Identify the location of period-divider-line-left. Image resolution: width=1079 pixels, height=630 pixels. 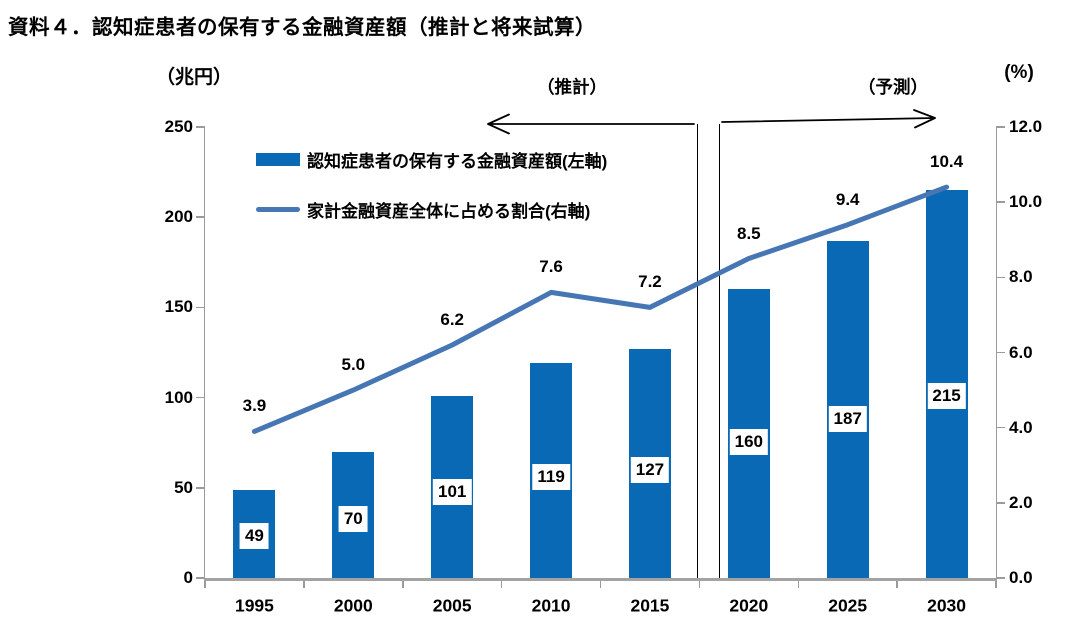
(697, 351).